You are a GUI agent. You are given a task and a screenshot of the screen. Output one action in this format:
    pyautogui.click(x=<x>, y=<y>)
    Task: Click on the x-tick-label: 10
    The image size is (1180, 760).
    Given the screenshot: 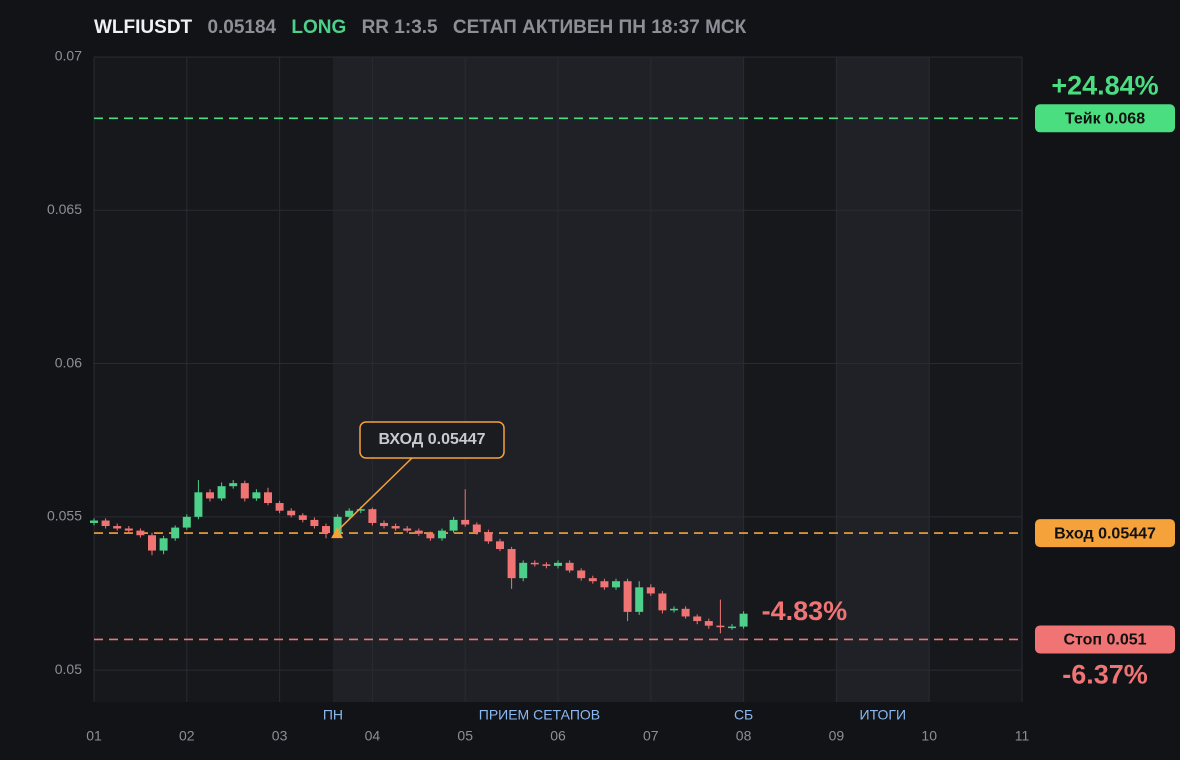 What is the action you would take?
    pyautogui.click(x=929, y=736)
    